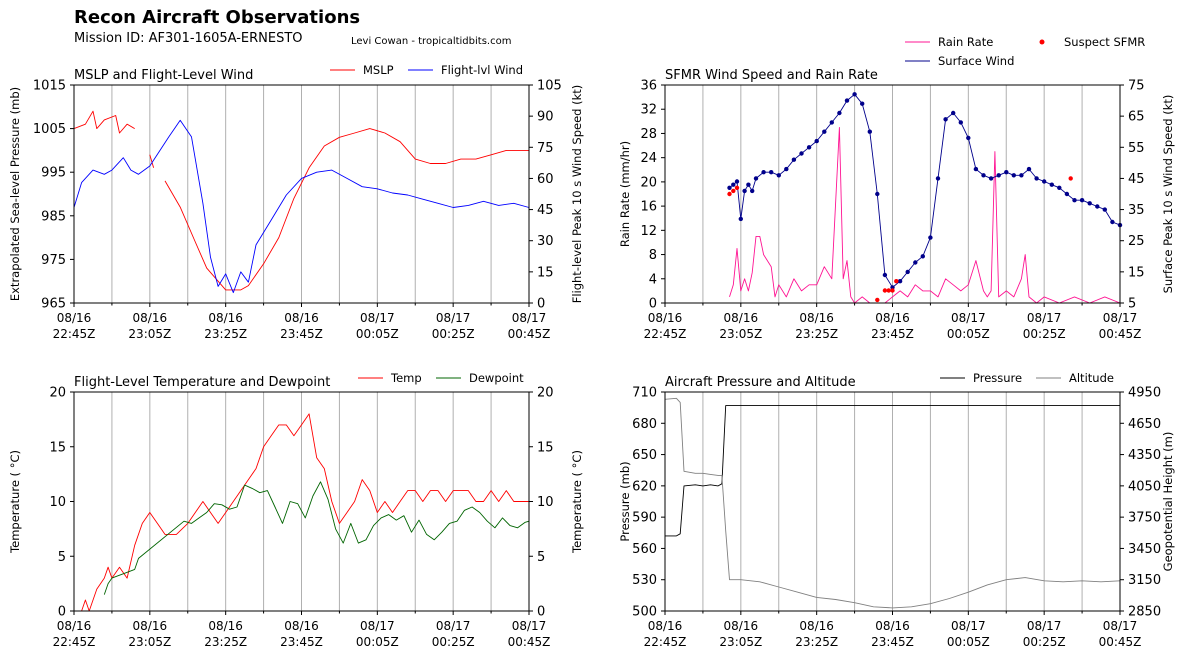 This screenshot has width=1193, height=659. Describe the element at coordinates (545, 117) in the screenshot. I see `y2-tick-label: 90` at that location.